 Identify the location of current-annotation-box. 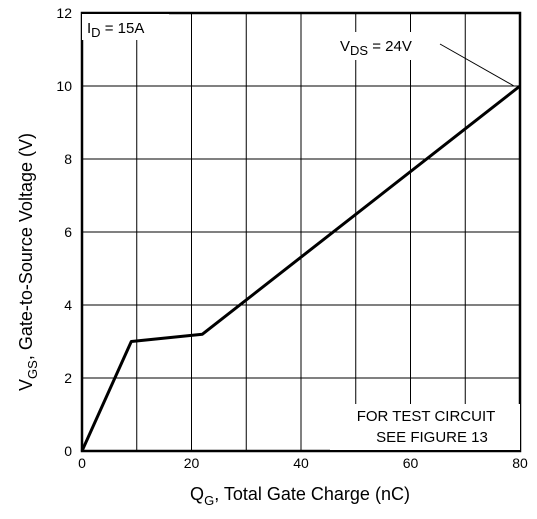
(125, 27).